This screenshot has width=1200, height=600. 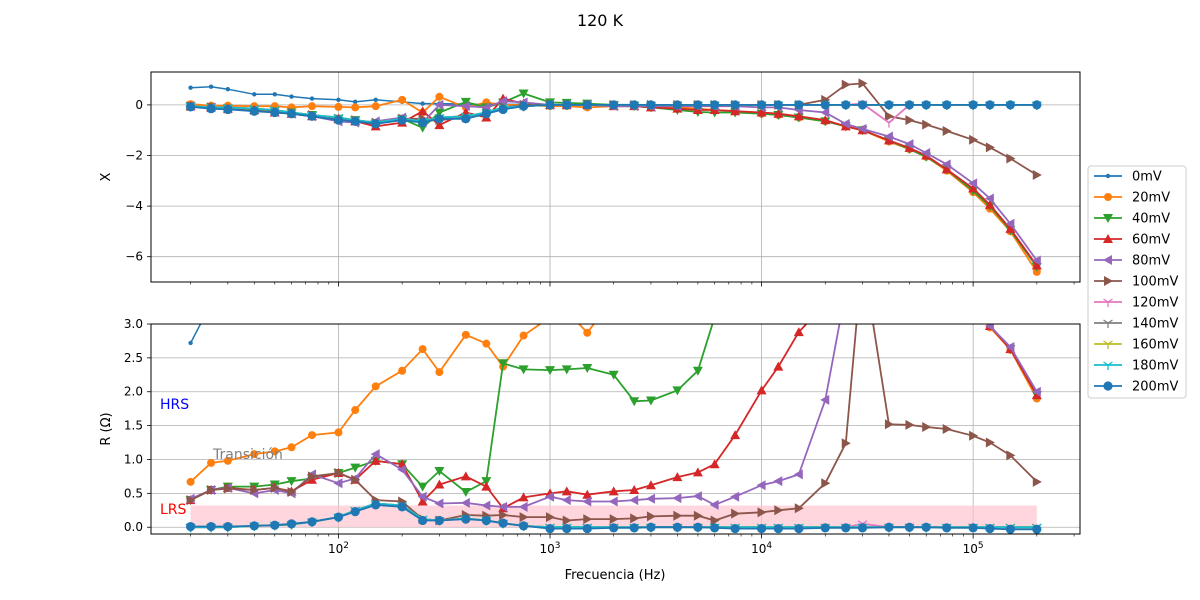 I want to click on y-tick-label: 2.5, so click(x=133, y=358).